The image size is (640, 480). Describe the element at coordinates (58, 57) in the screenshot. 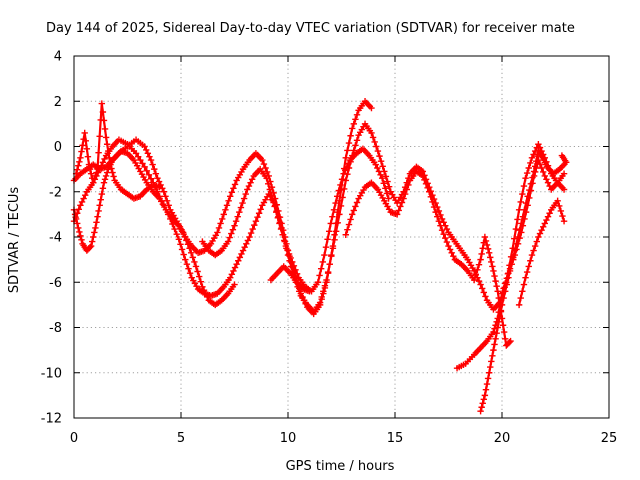

I see `y-tick-label: 4` at that location.